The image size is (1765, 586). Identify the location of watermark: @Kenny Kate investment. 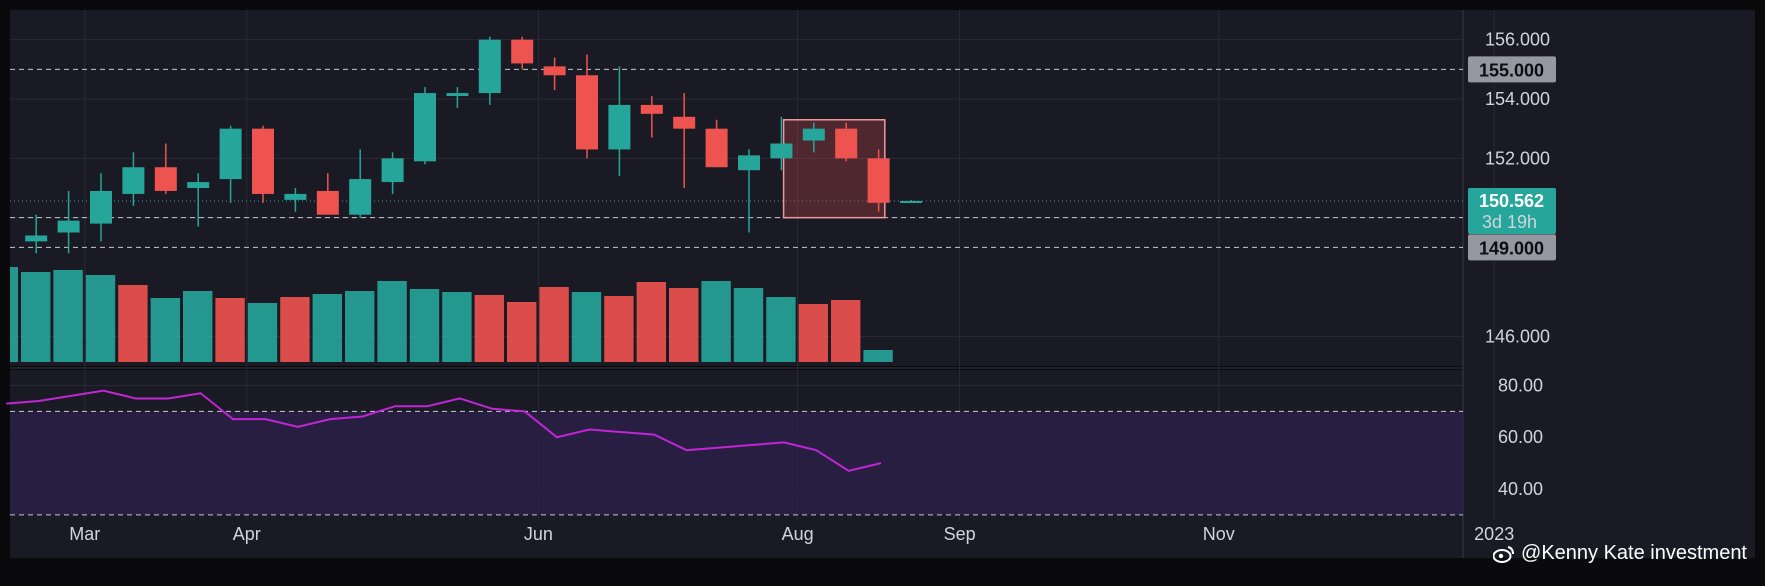
(1620, 553).